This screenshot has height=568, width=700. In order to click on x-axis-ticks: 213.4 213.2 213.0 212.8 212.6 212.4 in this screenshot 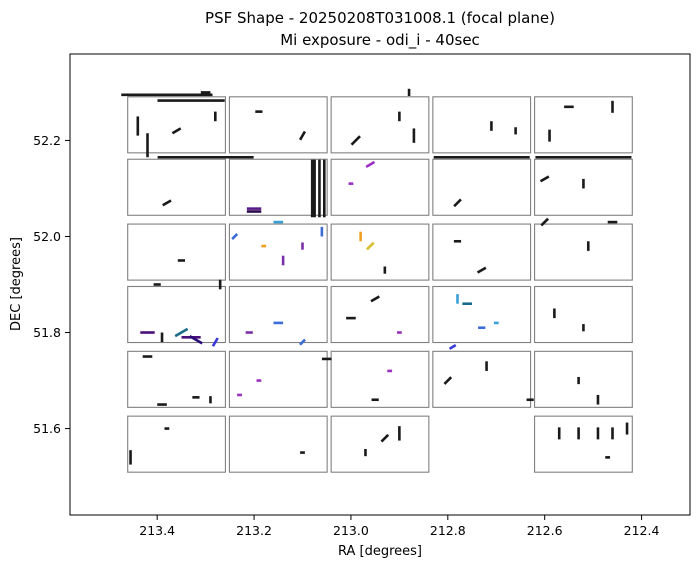, I will do `click(399, 526)`.